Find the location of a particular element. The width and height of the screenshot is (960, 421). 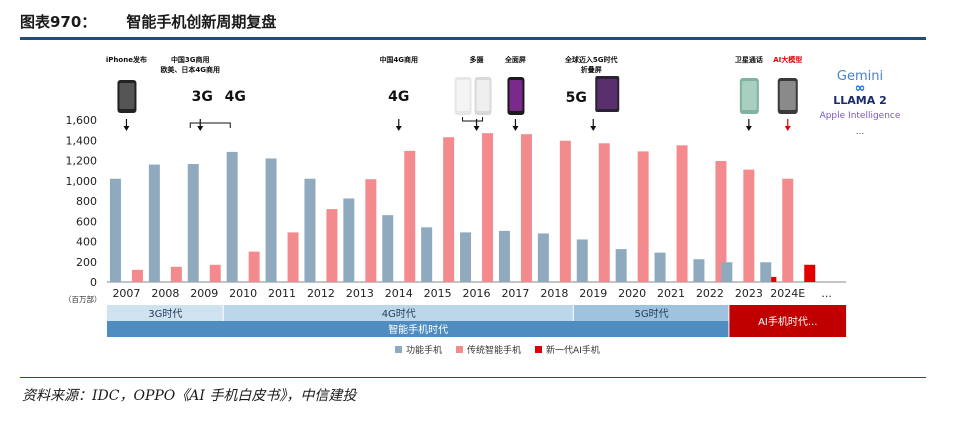

x-tick-label: 2017 is located at coordinates (515, 293).